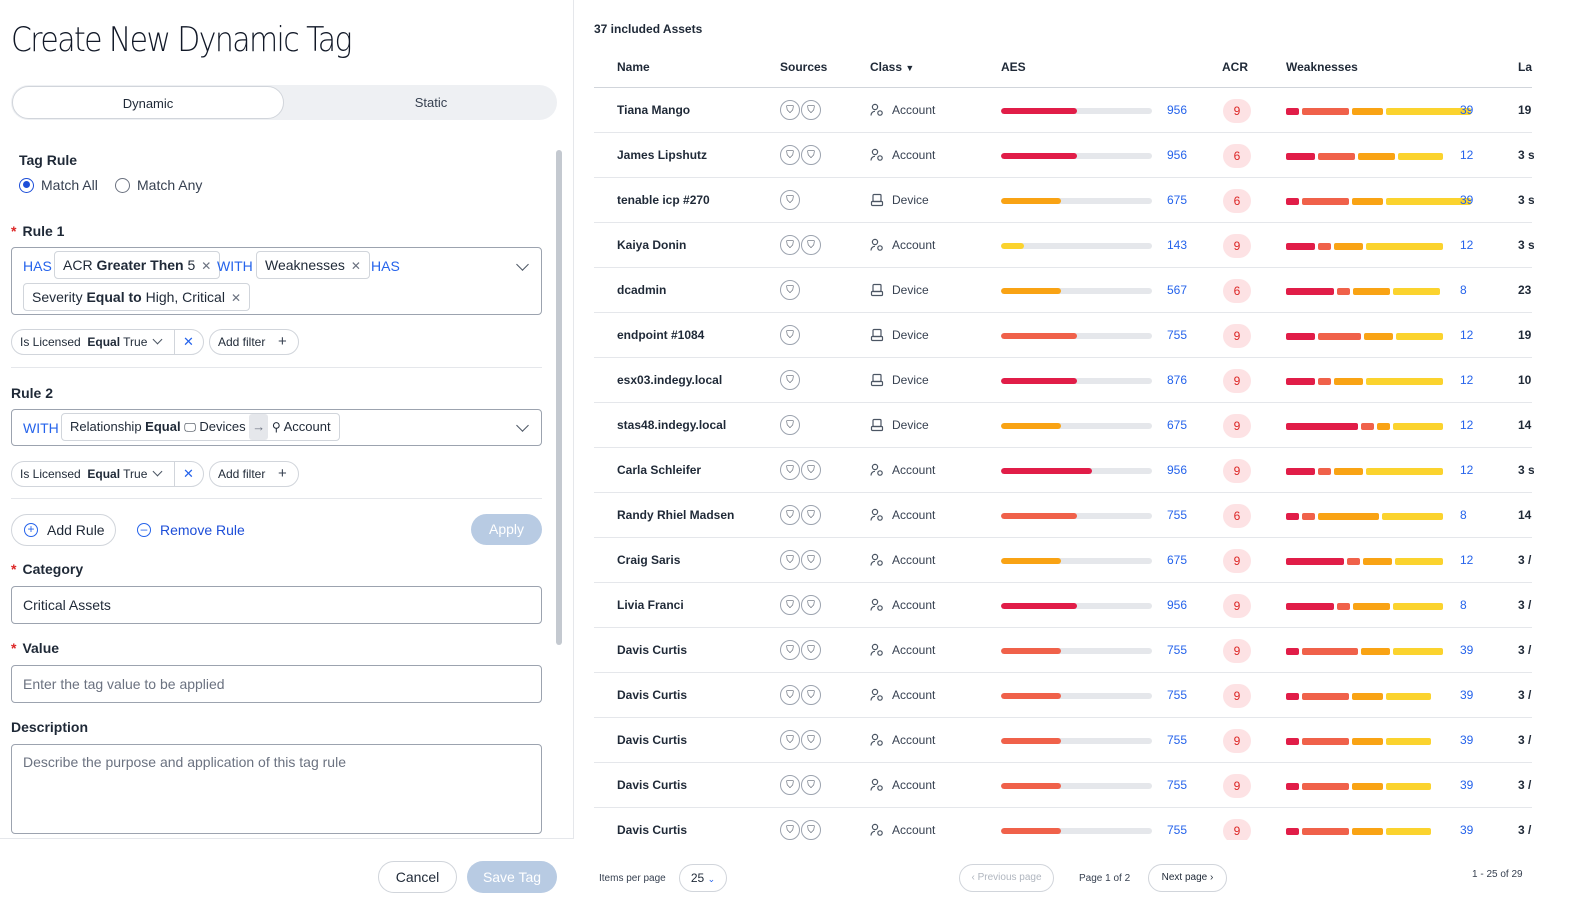  What do you see at coordinates (877, 290) in the screenshot?
I see `device-icon` at bounding box center [877, 290].